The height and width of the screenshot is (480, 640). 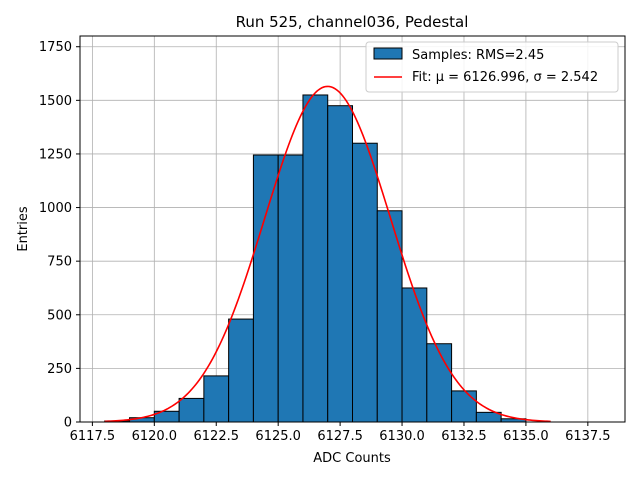 What do you see at coordinates (55, 47) in the screenshot?
I see `y-tick-label: 1750` at bounding box center [55, 47].